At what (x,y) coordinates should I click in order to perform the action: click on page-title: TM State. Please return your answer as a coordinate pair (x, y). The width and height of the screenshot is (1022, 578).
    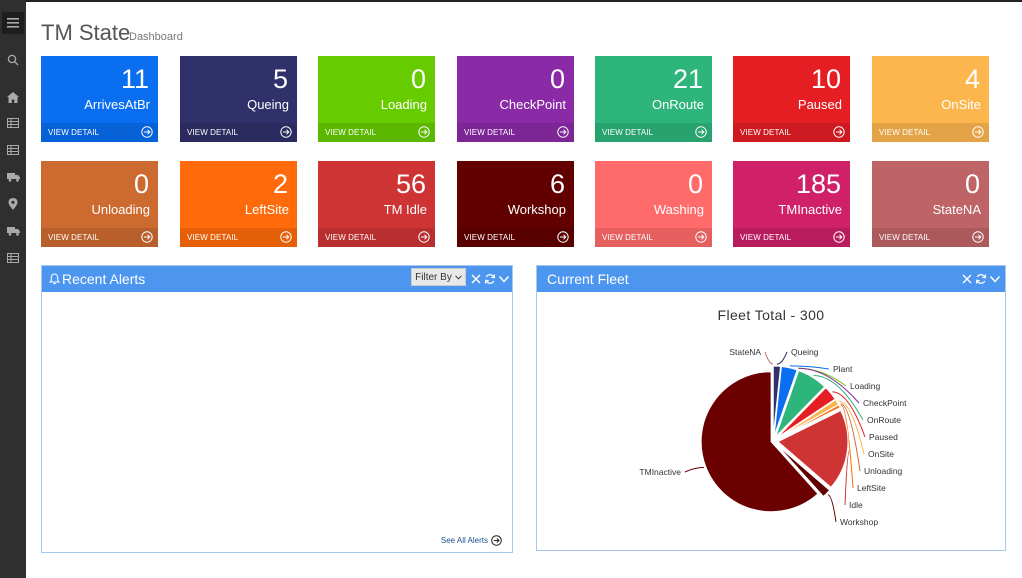
    Looking at the image, I should click on (86, 32).